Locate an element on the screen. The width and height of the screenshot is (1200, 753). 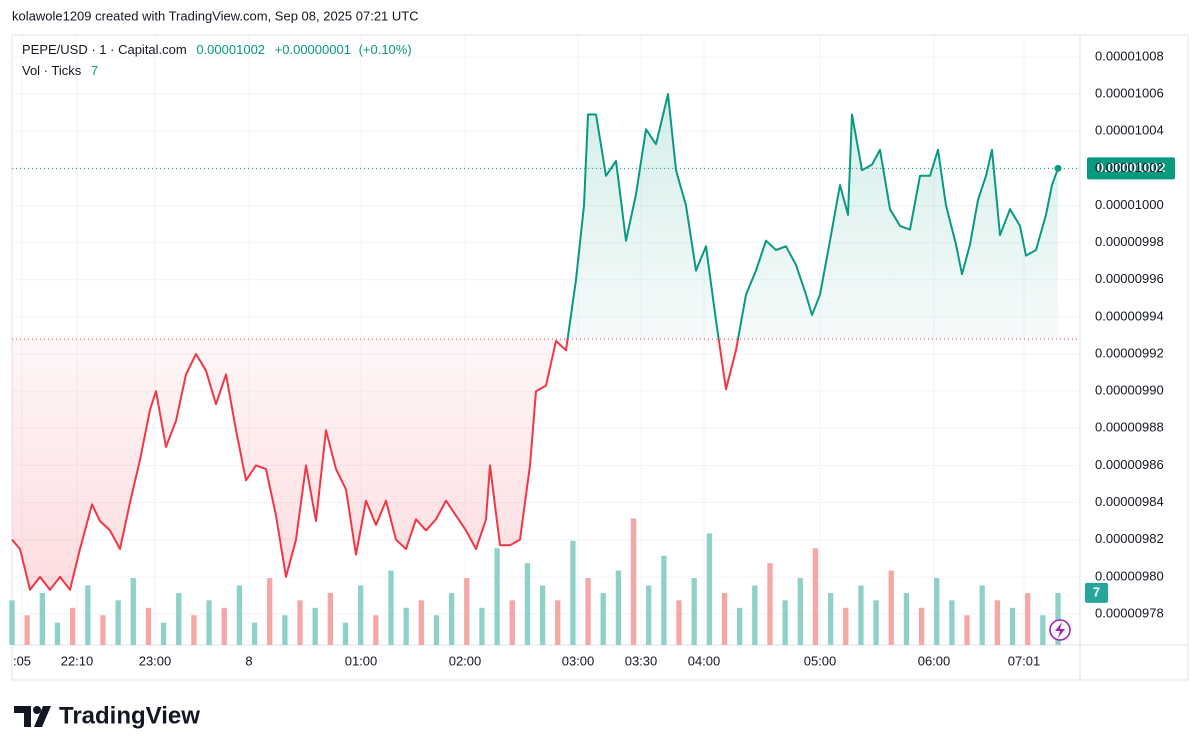
y-tick-label: 0.00000998 is located at coordinates (1129, 241).